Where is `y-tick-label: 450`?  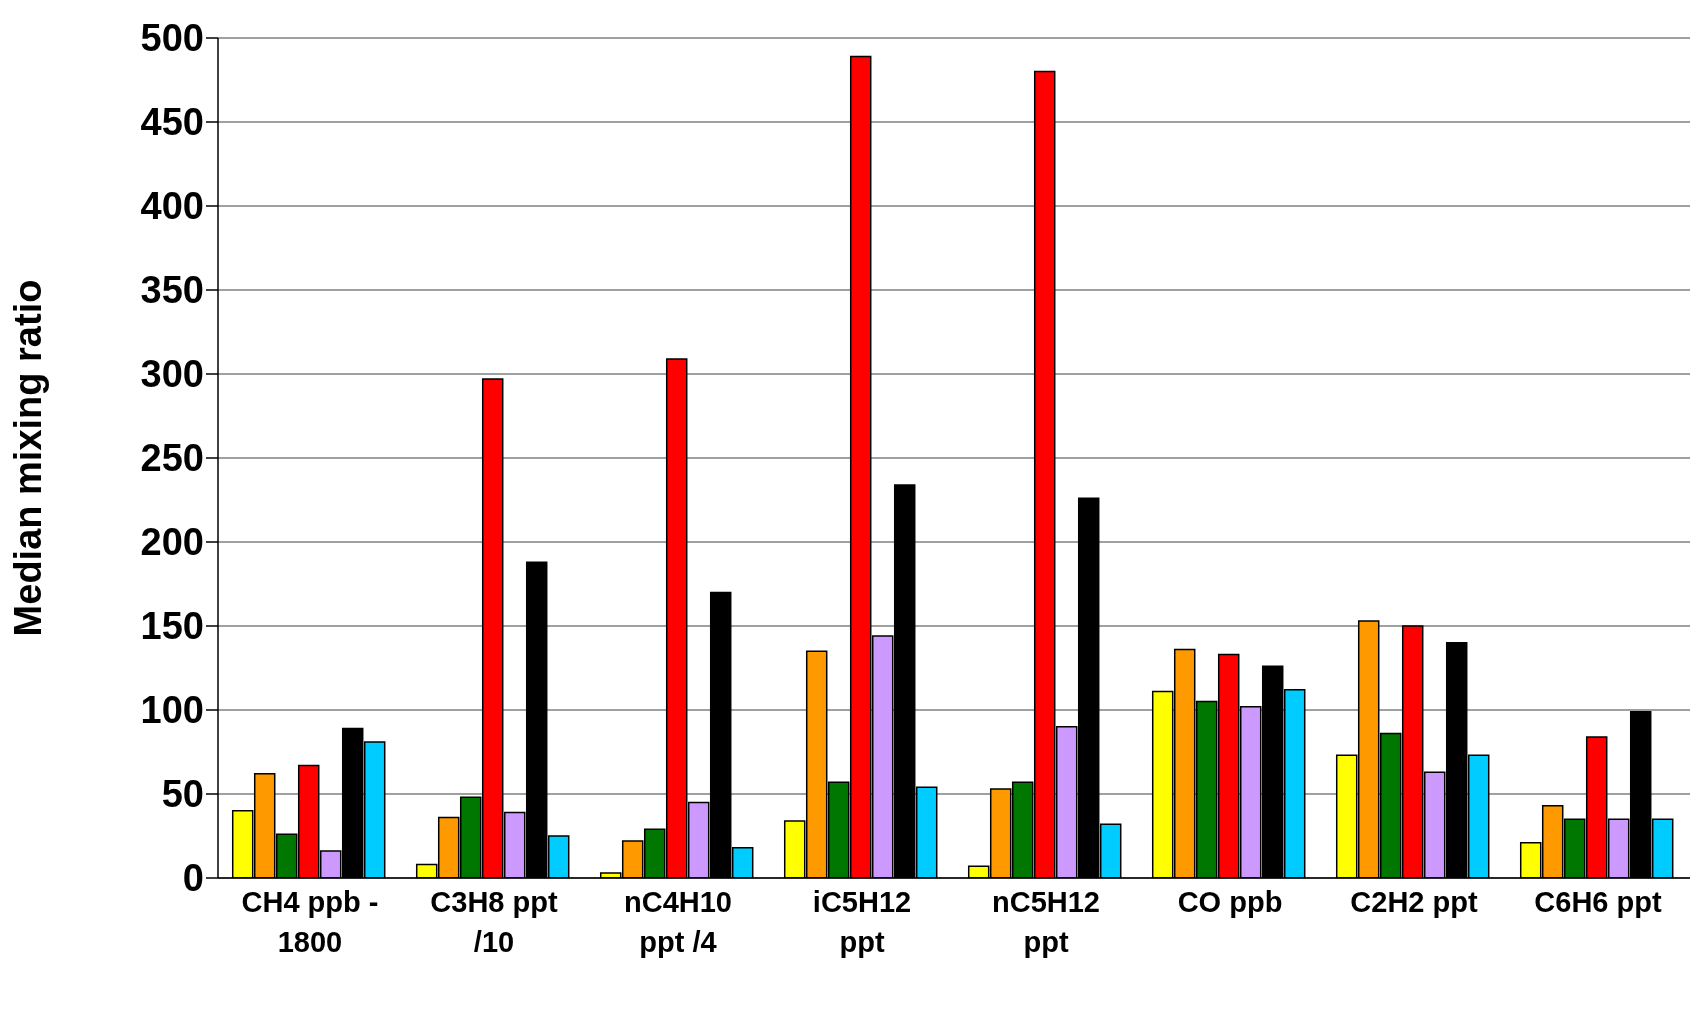
y-tick-label: 450 is located at coordinates (172, 122).